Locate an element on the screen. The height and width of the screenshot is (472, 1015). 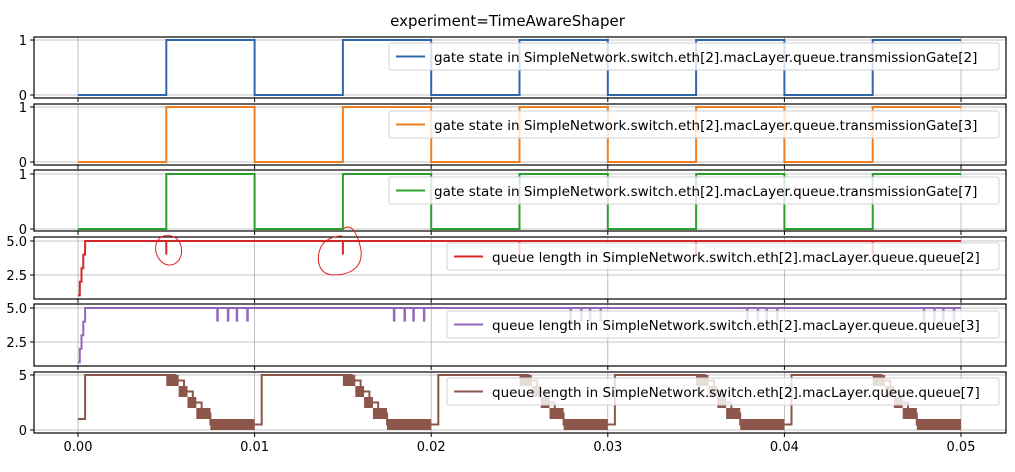
xtick-label: 0.04 is located at coordinates (784, 447).